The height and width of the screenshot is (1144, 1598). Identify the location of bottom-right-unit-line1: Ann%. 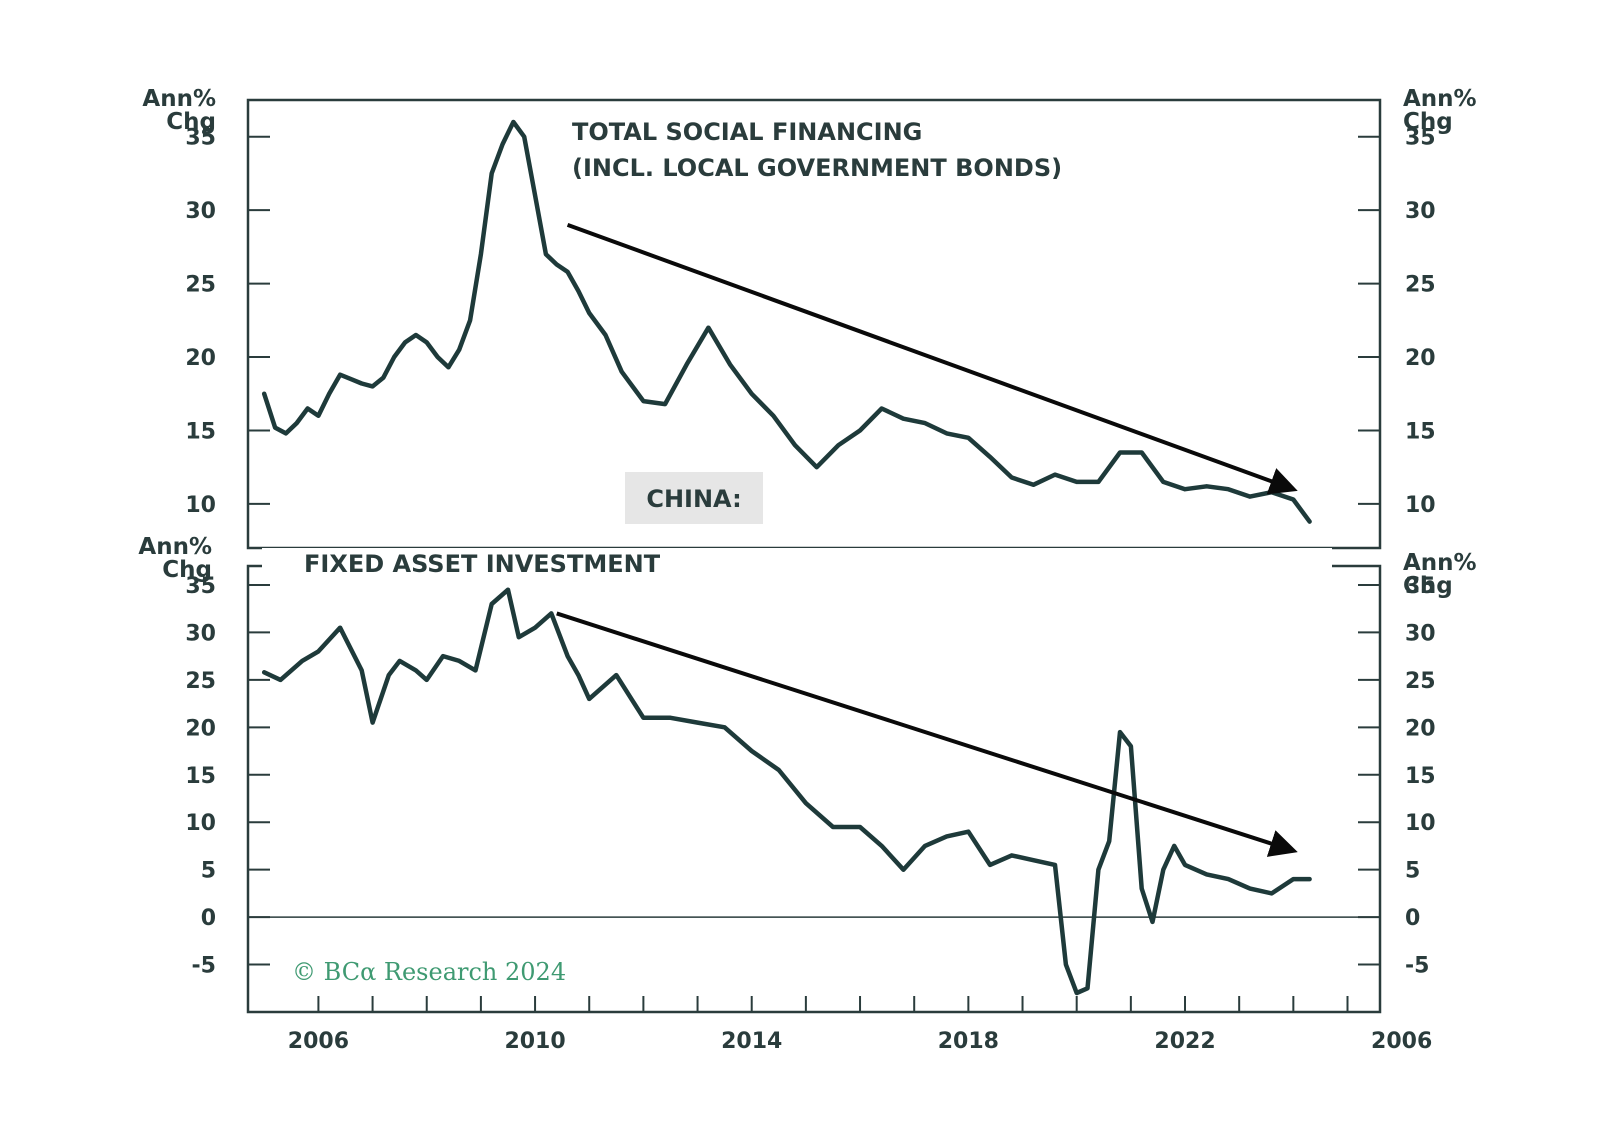
(1440, 563).